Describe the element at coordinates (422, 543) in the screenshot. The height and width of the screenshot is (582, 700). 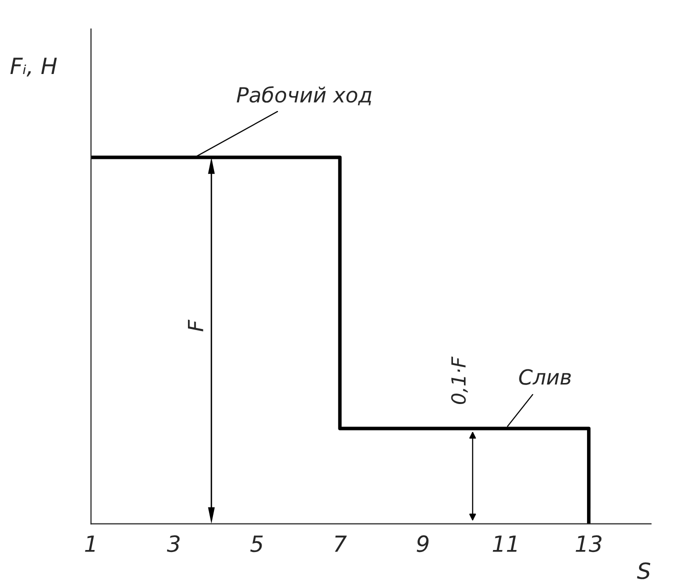
I see `x-tick-label: 9` at that location.